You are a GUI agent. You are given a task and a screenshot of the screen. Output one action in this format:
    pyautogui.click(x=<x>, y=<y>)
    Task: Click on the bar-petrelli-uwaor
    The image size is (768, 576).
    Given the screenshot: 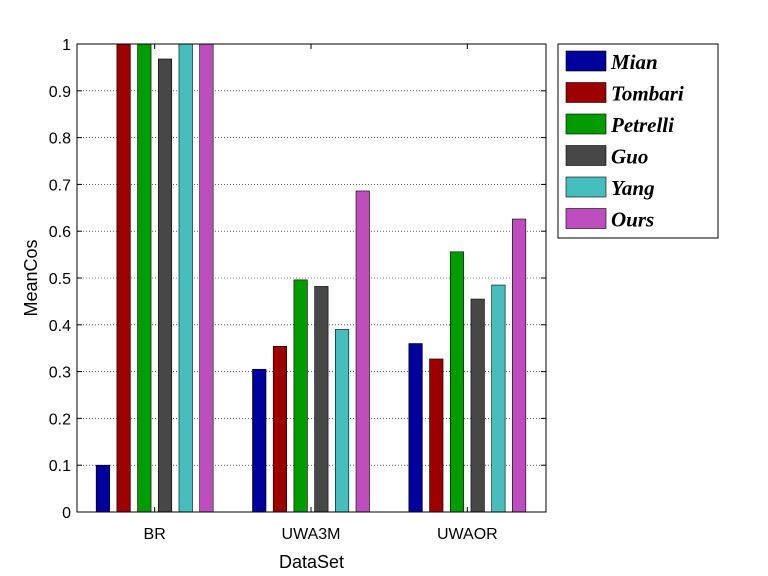 What is the action you would take?
    pyautogui.click(x=457, y=382)
    